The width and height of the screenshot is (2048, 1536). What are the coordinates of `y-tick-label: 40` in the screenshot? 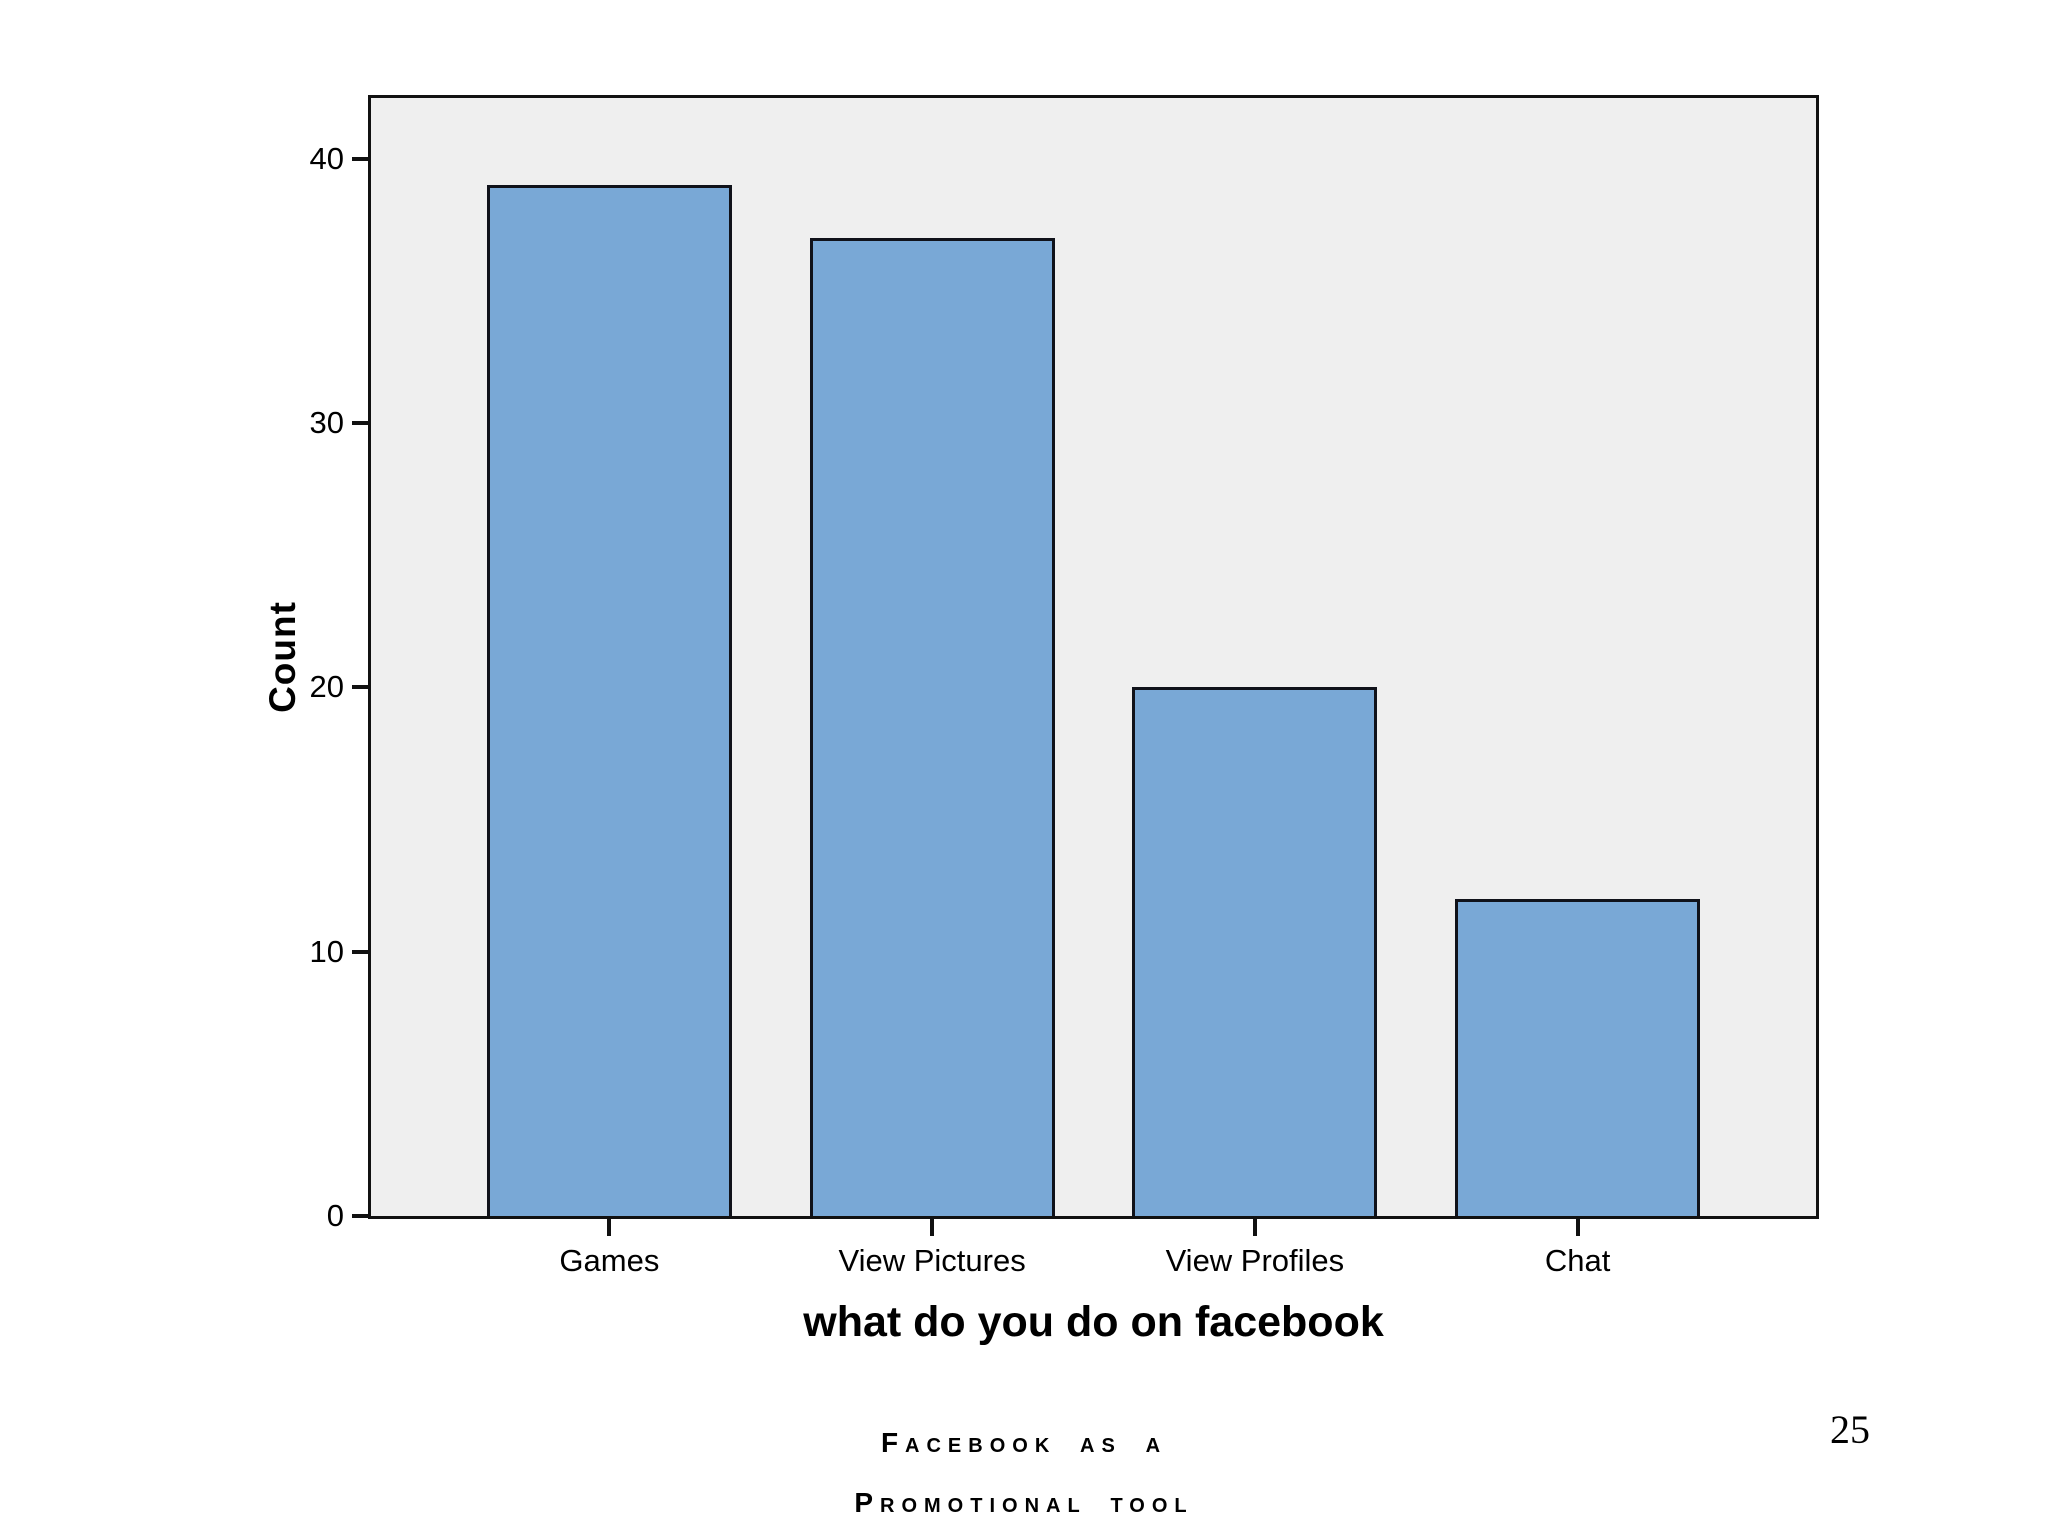 It's located at (326, 158).